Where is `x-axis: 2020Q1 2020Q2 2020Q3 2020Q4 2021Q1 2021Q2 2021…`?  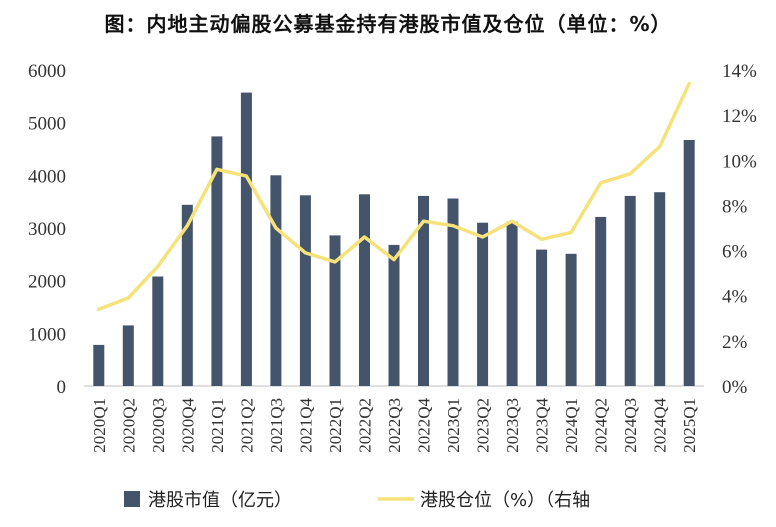
x-axis: 2020Q1 2020Q2 2020Q3 2020Q4 2021Q1 2021Q2 2021… is located at coordinates (394, 425).